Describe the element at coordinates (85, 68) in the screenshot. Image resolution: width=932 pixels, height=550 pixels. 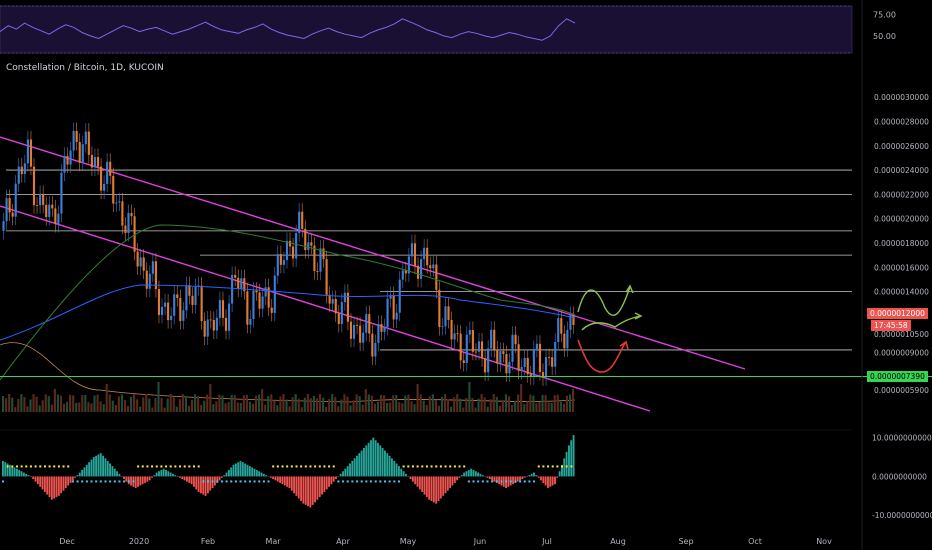
I see `chart-title: Constellation / Bitcoin, 1D, KUCOIN` at that location.